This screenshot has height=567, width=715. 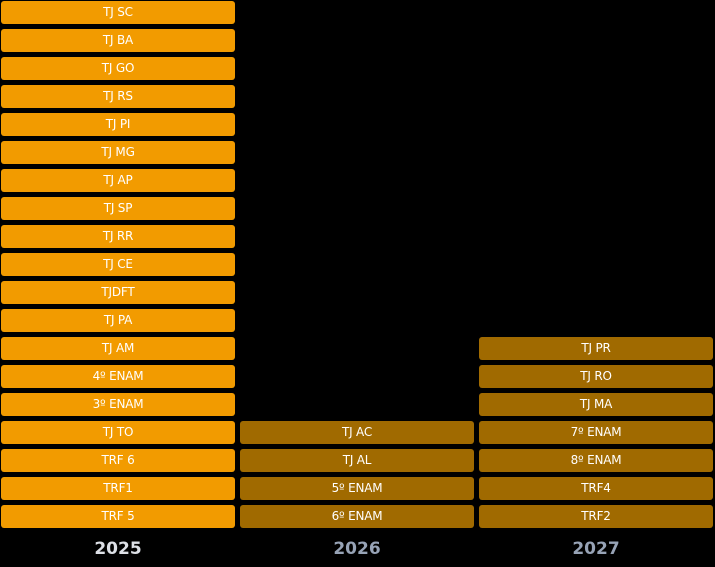 I want to click on schedule-item: TRF 6, so click(x=118, y=460).